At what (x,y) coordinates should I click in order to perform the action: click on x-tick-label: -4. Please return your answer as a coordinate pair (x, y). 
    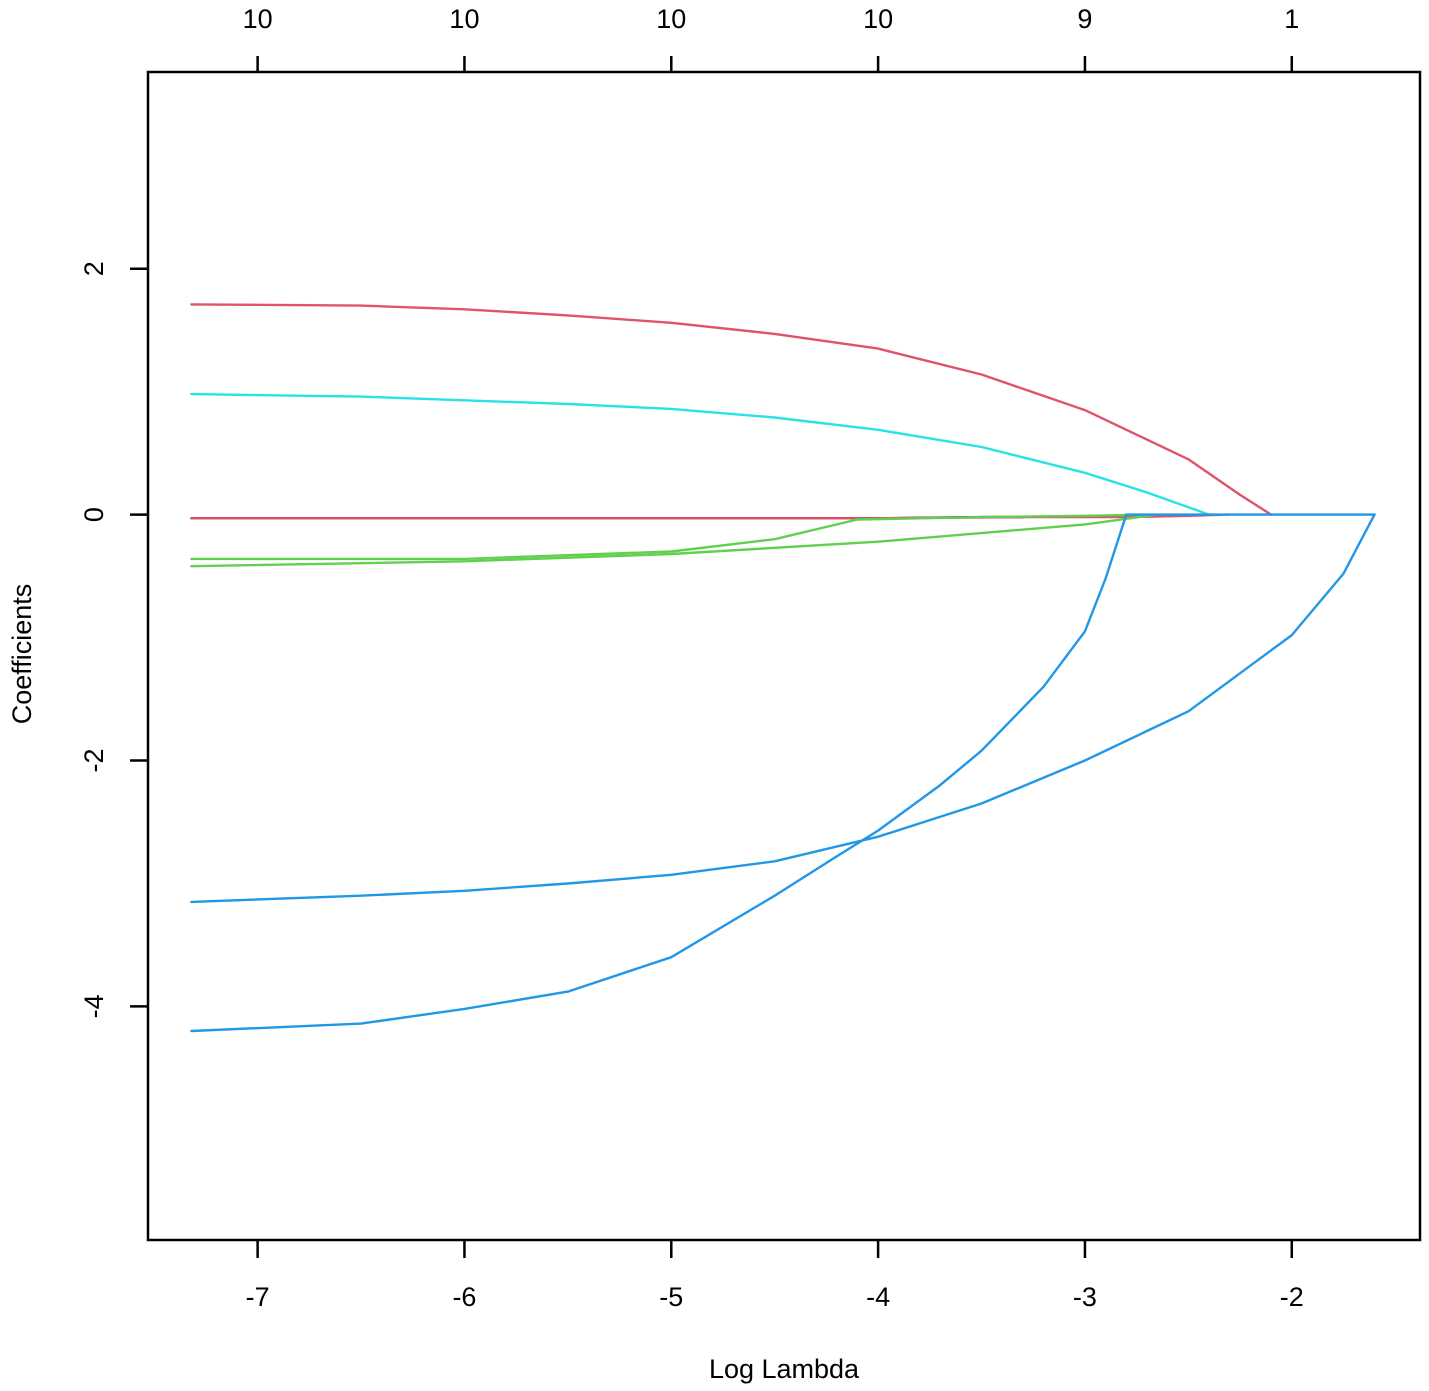
    Looking at the image, I should click on (878, 1297).